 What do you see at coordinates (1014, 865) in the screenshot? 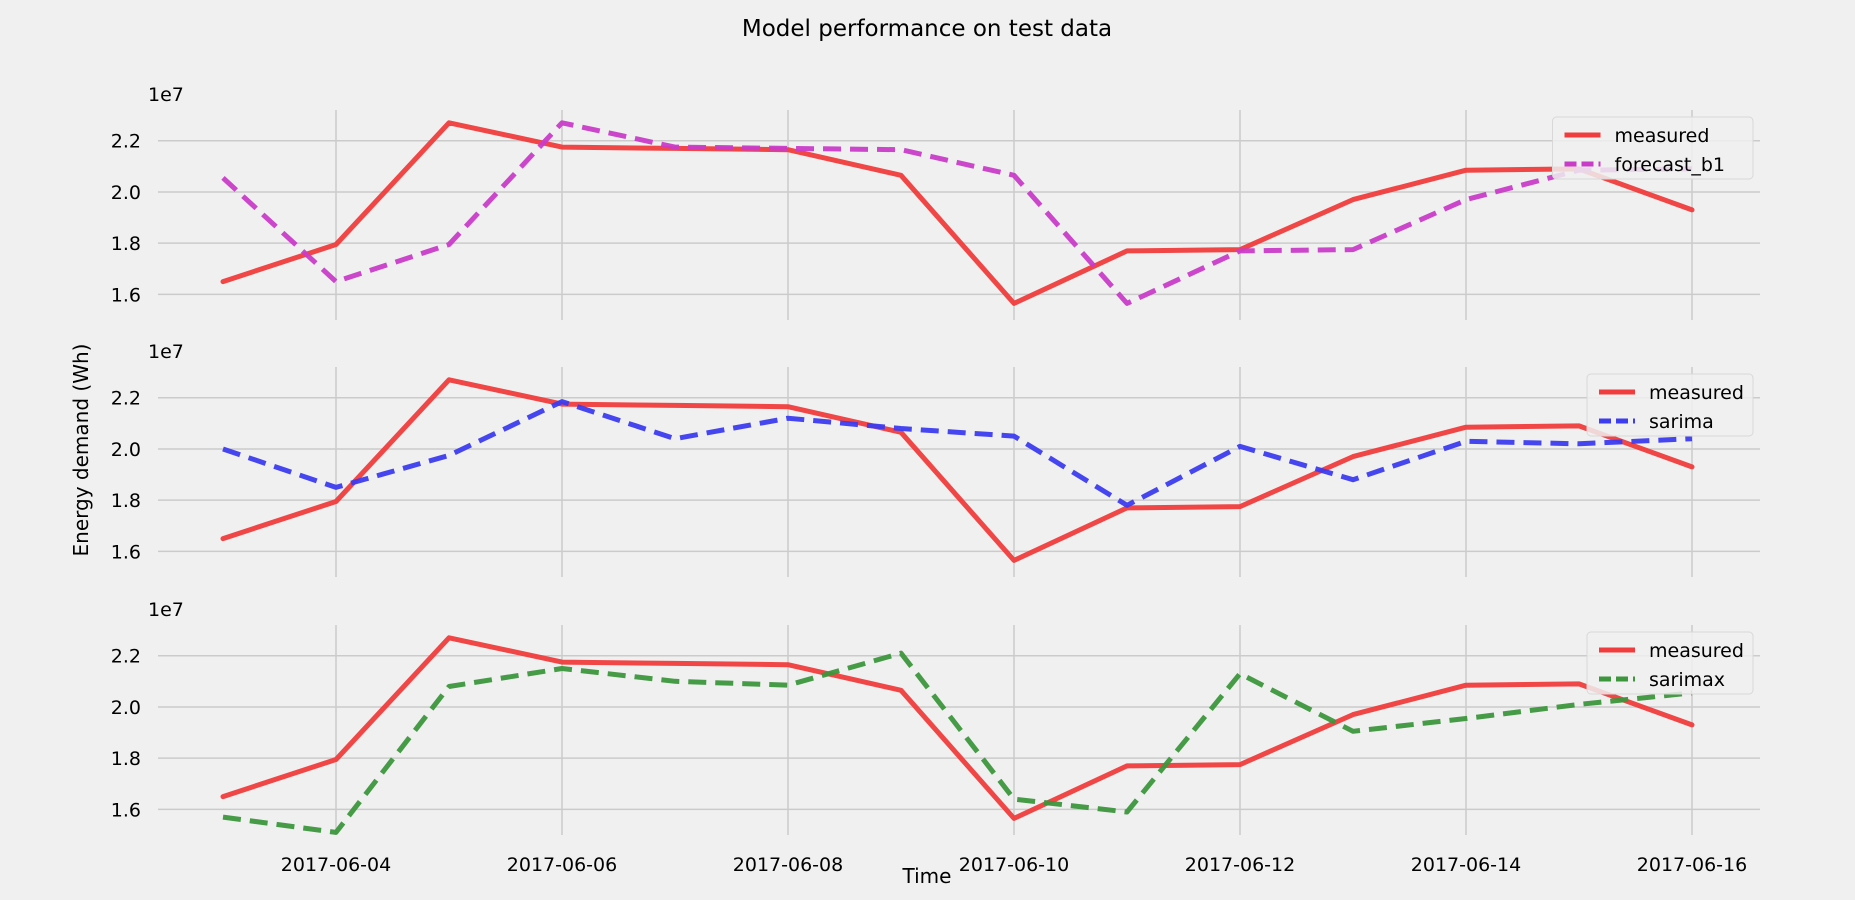
I see `x-tick-label: 2017-06-10` at bounding box center [1014, 865].